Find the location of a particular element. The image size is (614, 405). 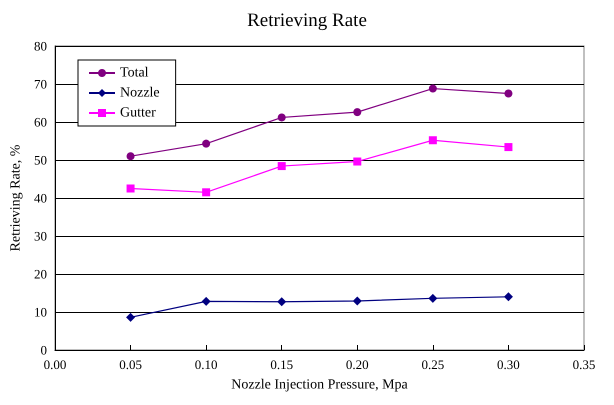

legend-label: Nozzle is located at coordinates (140, 93).